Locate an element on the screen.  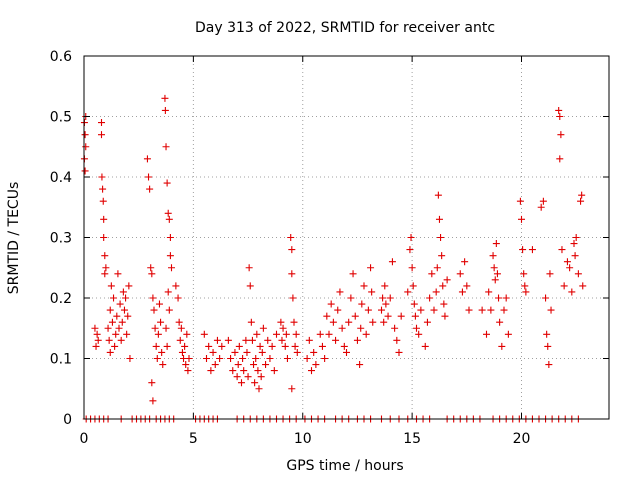
y-tick-label: 0.2 is located at coordinates (61, 299).